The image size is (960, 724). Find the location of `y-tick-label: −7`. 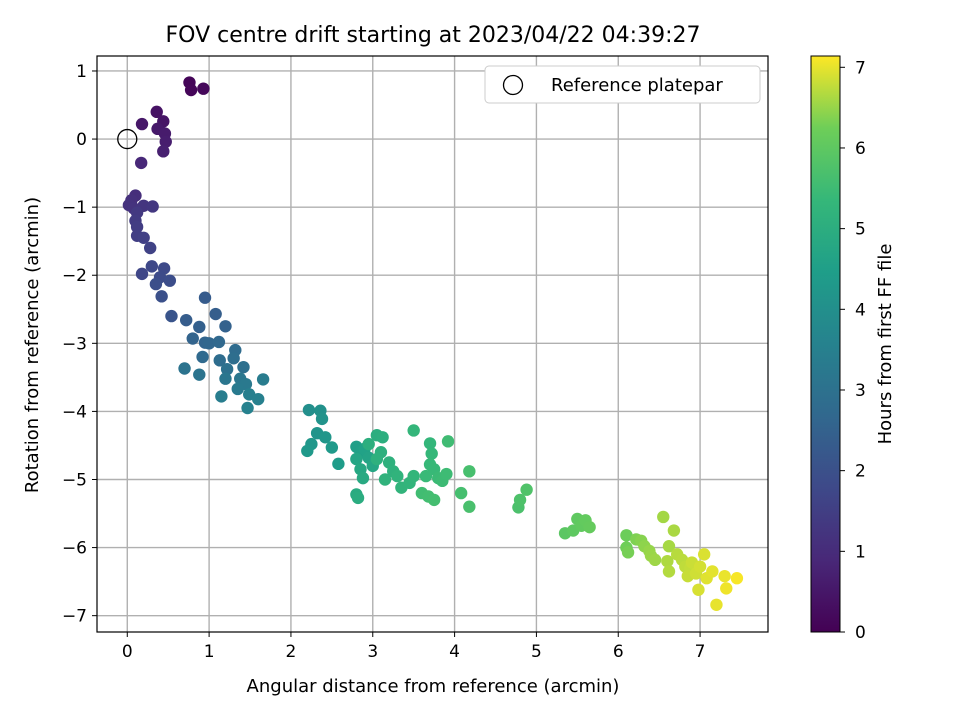

y-tick-label: −7 is located at coordinates (74, 617).